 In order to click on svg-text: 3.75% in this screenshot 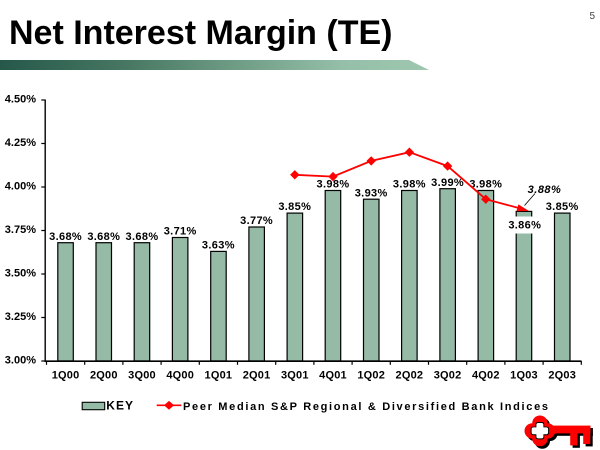, I will do `click(20, 230)`.